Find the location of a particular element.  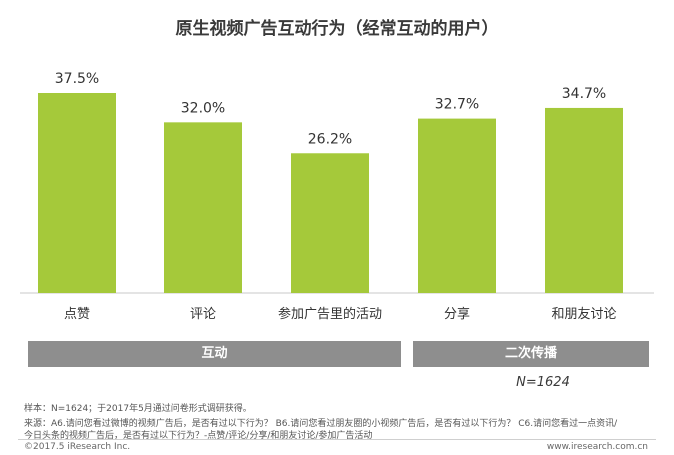

bar-value-label-1: 32.0% is located at coordinates (203, 108).